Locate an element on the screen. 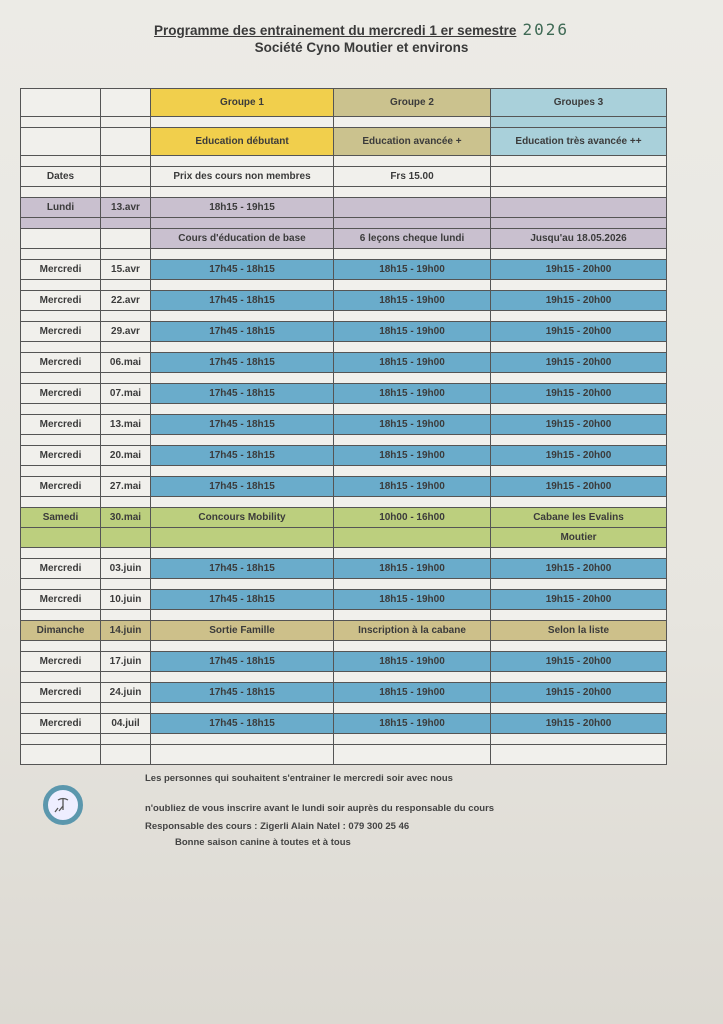 This screenshot has height=1024, width=723. cell-groupe-2: Inscription à la cabane is located at coordinates (412, 630).